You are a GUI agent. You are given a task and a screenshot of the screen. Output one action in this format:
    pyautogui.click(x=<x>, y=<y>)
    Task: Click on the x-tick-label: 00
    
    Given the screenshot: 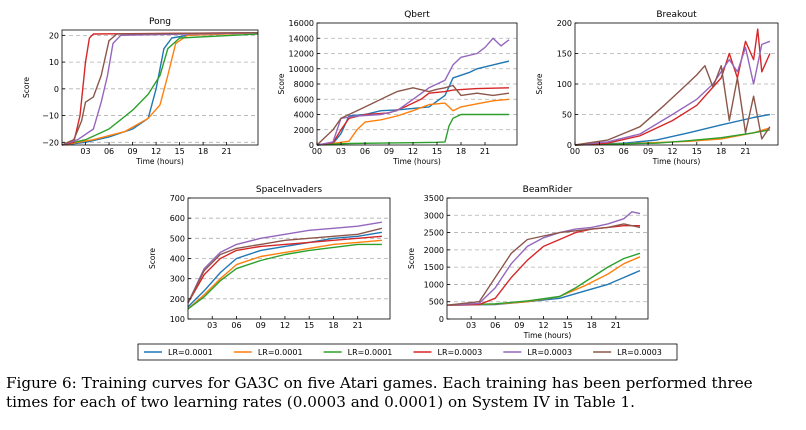 What is the action you would take?
    pyautogui.click(x=575, y=151)
    